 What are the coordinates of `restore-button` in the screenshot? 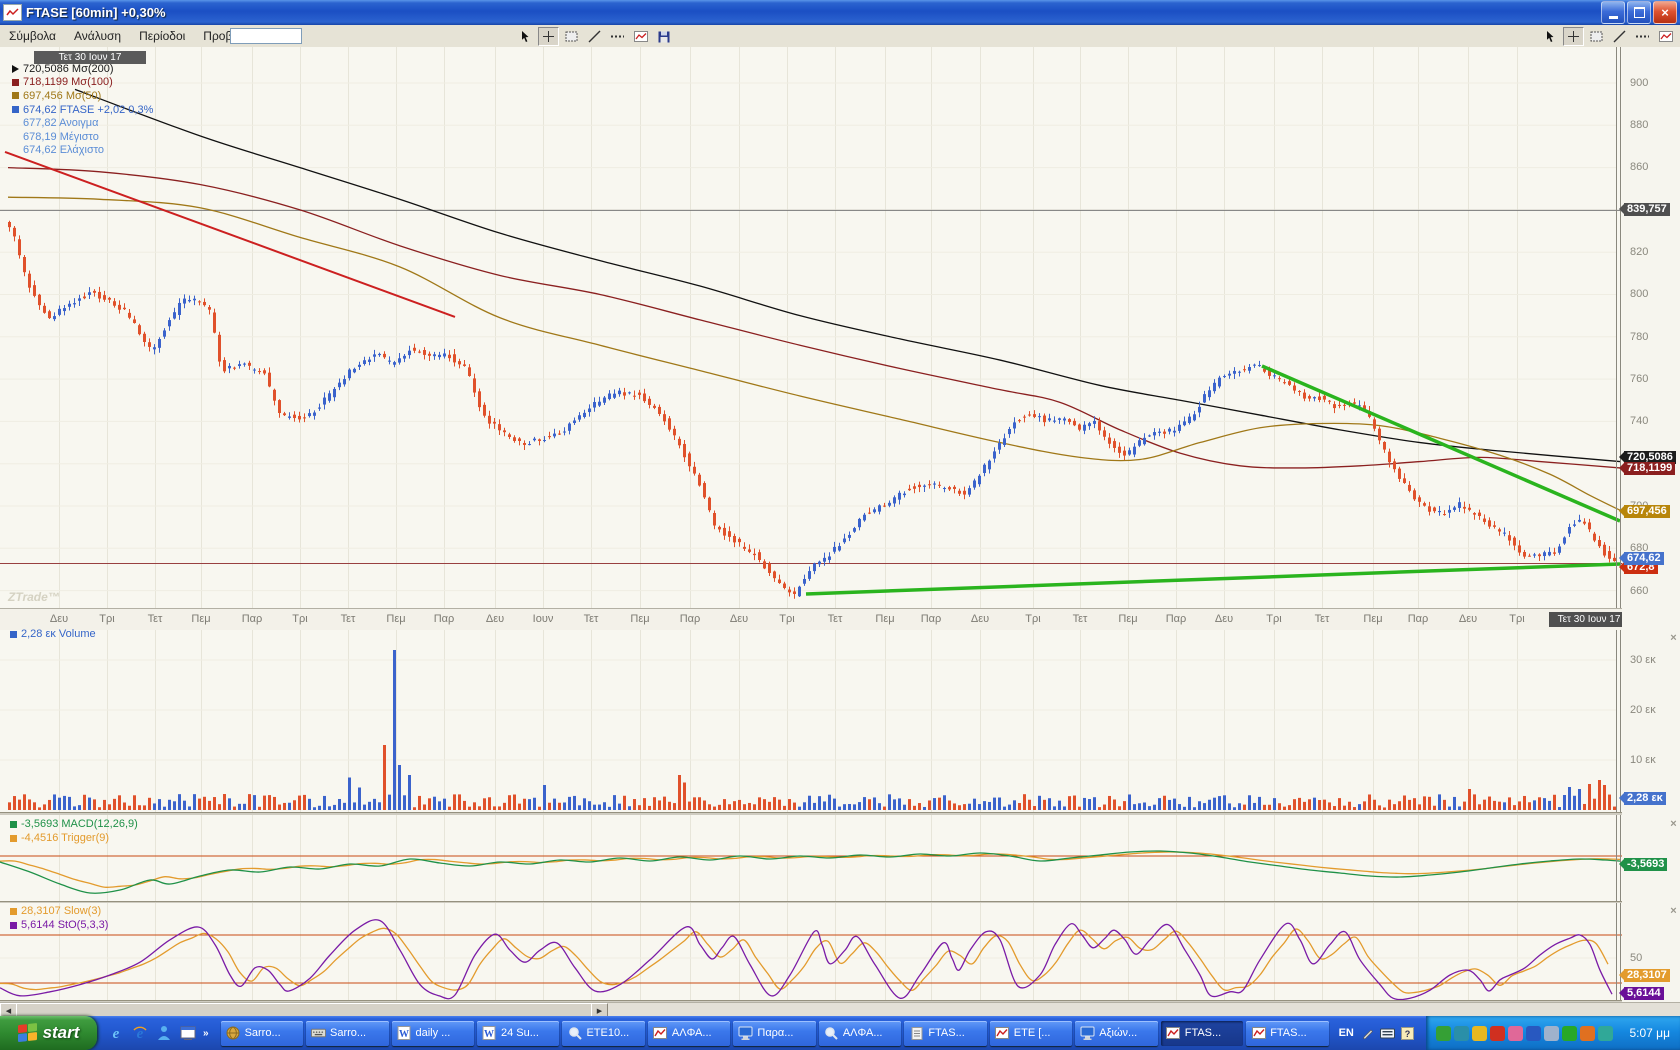 It's located at (1639, 12).